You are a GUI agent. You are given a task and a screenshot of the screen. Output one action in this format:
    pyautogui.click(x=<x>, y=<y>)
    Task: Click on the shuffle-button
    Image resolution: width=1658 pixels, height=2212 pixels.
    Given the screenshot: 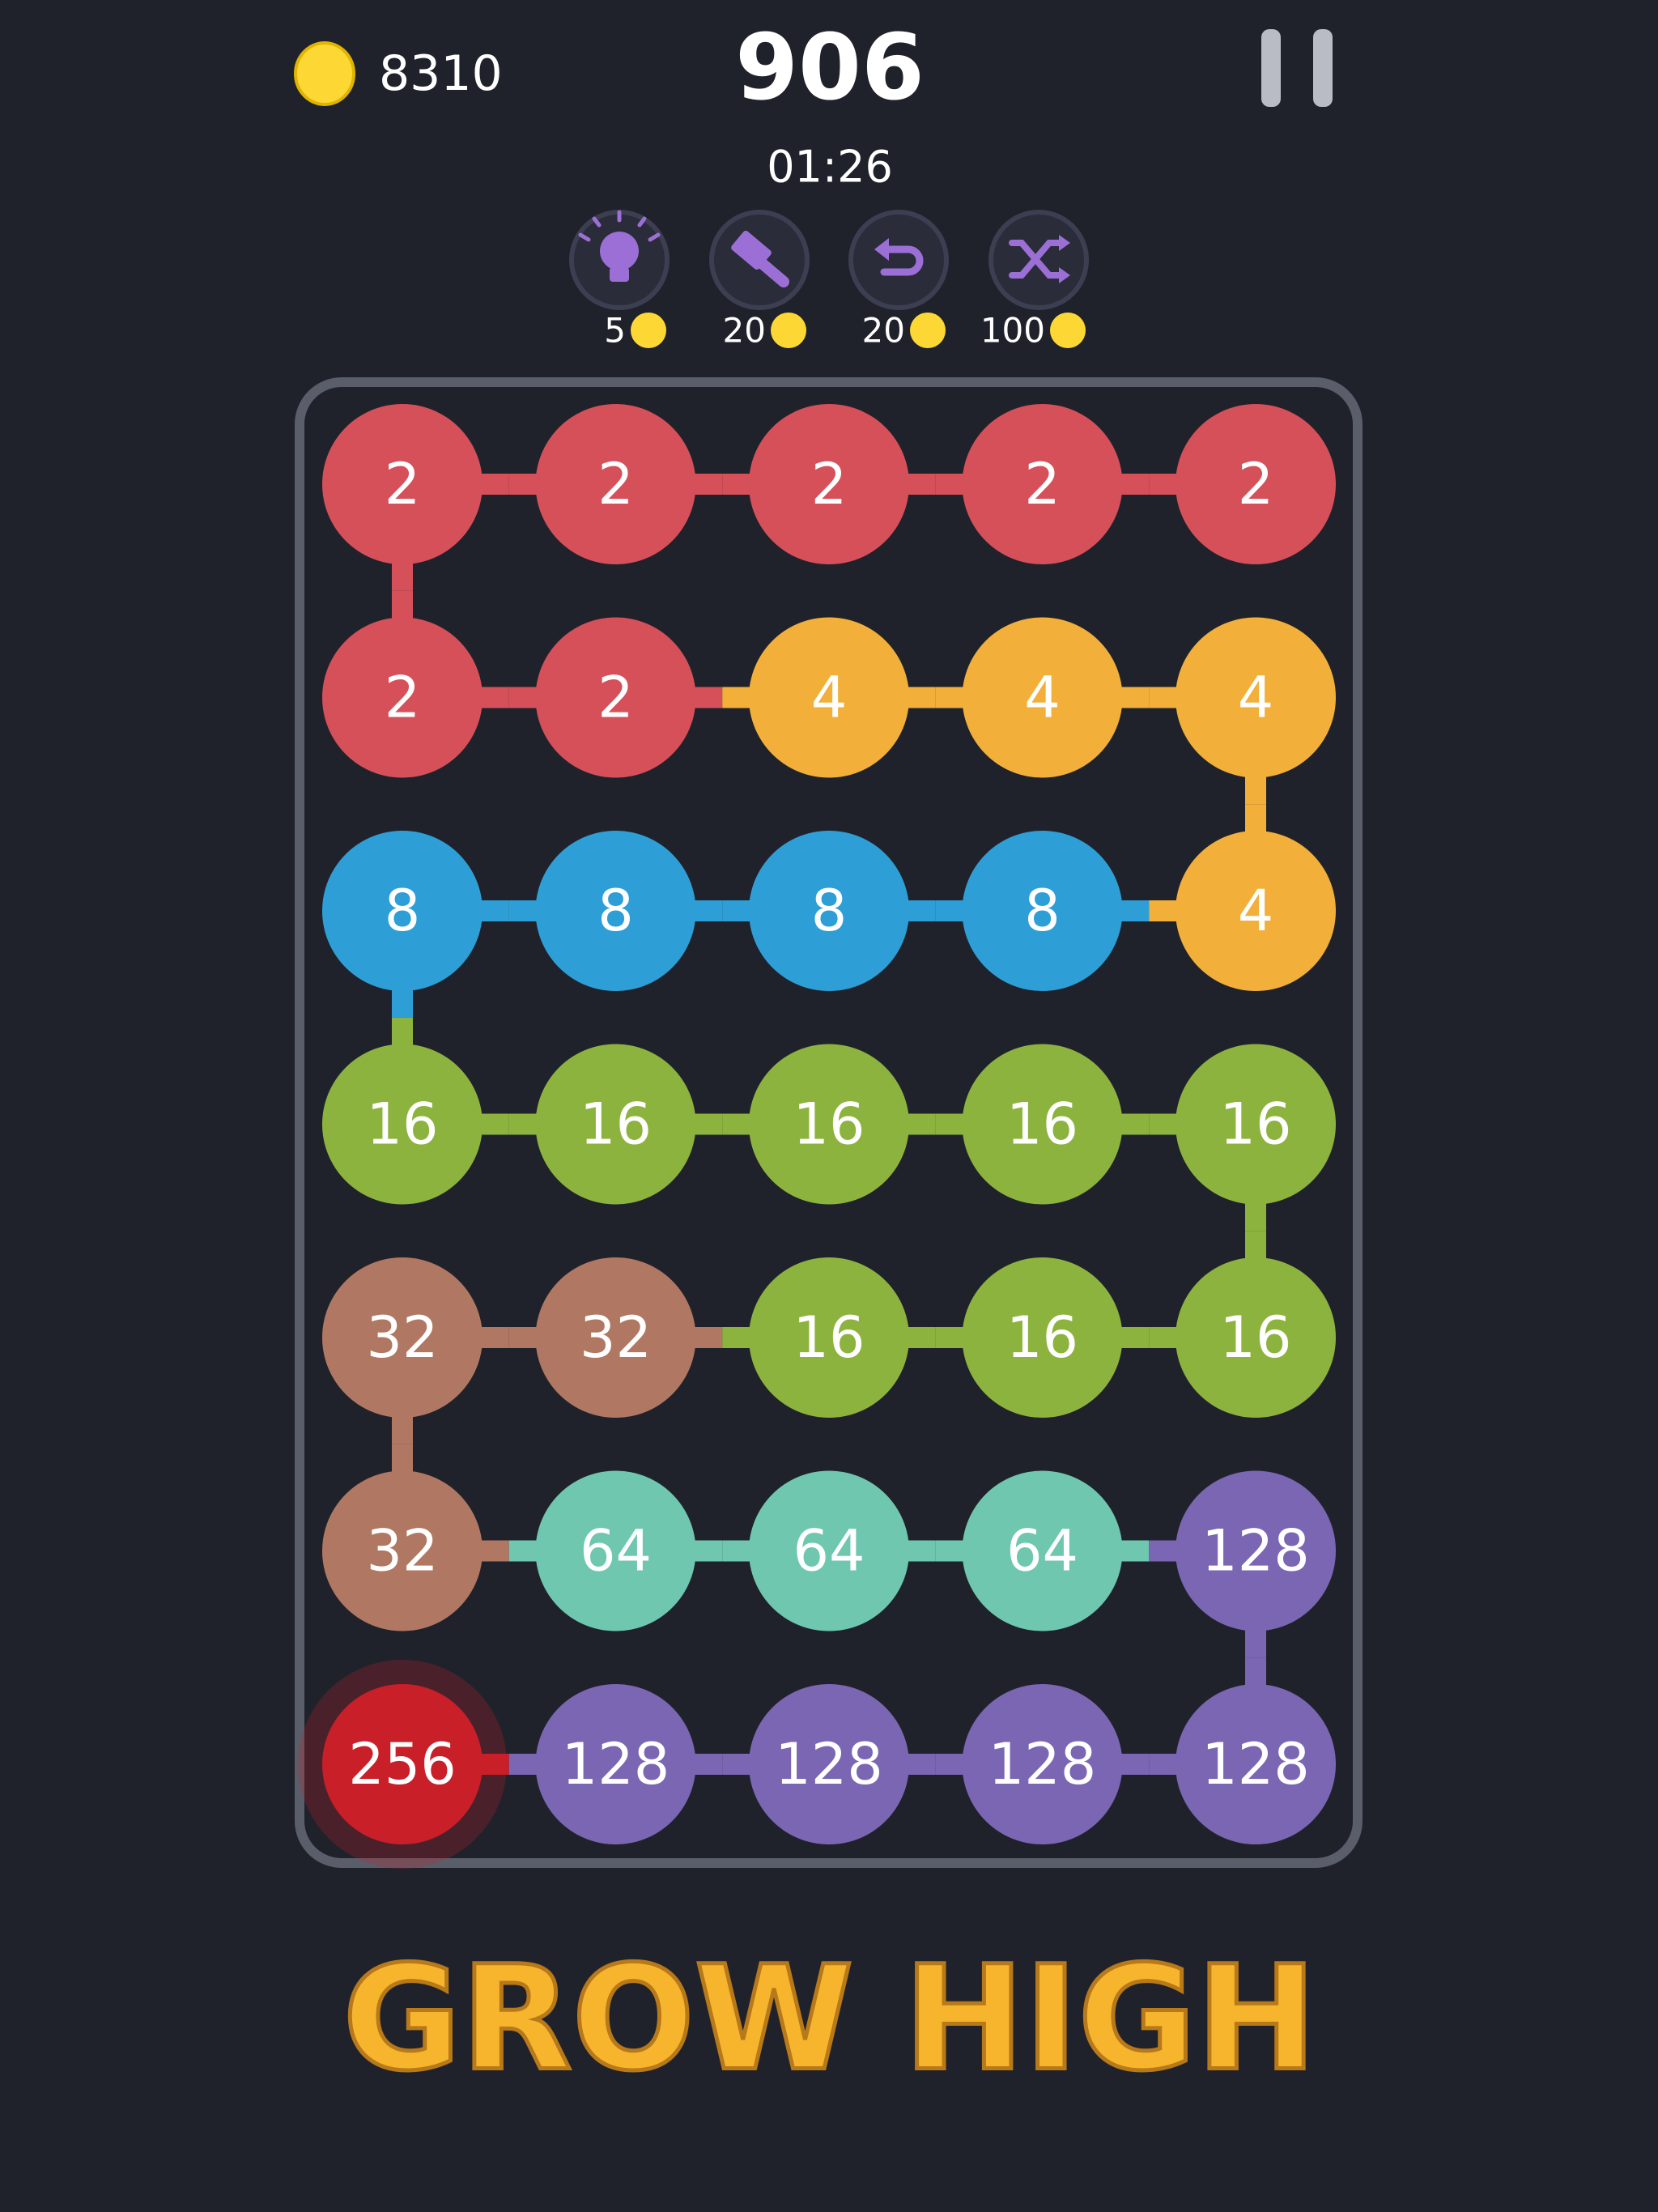 What is the action you would take?
    pyautogui.click(x=1038, y=260)
    